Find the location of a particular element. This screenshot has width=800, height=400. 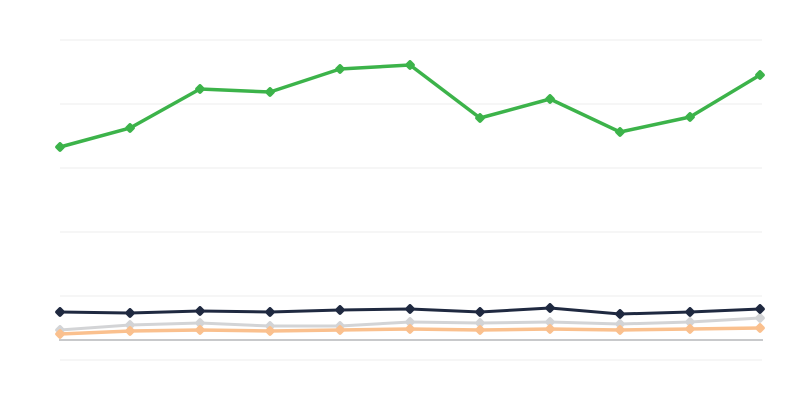

gray-series-group is located at coordinates (410, 324).